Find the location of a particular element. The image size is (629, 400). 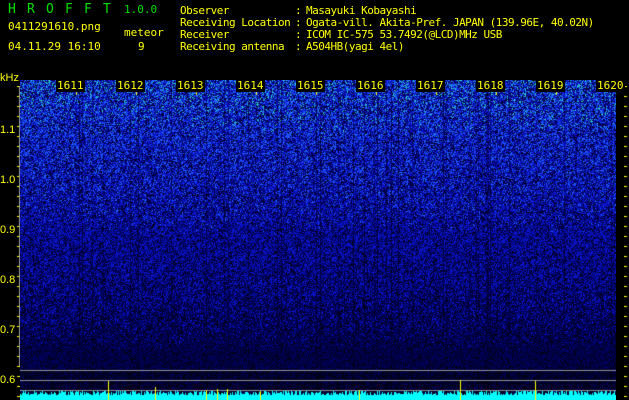

info-label: Receiving Location is located at coordinates (235, 22).